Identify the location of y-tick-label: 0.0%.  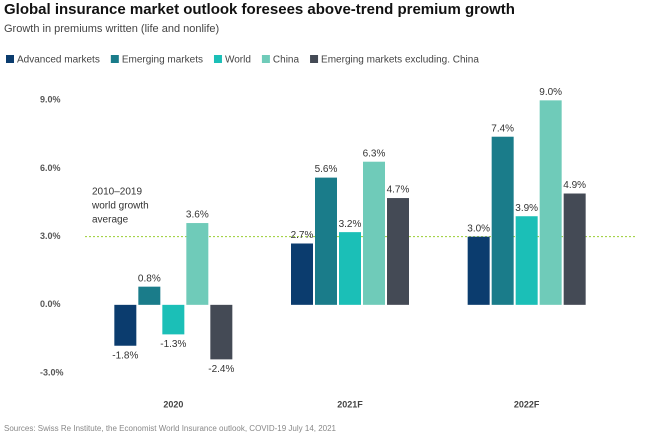
(50, 304).